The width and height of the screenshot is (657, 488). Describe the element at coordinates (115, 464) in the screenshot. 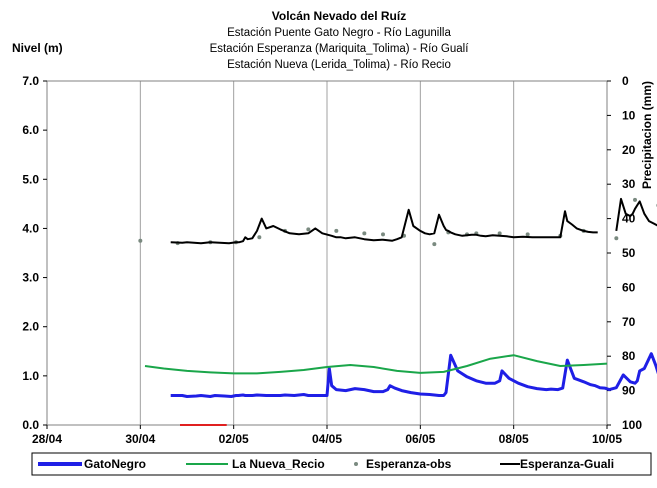

I see `legend-label-gatonegro: GatoNegro` at that location.